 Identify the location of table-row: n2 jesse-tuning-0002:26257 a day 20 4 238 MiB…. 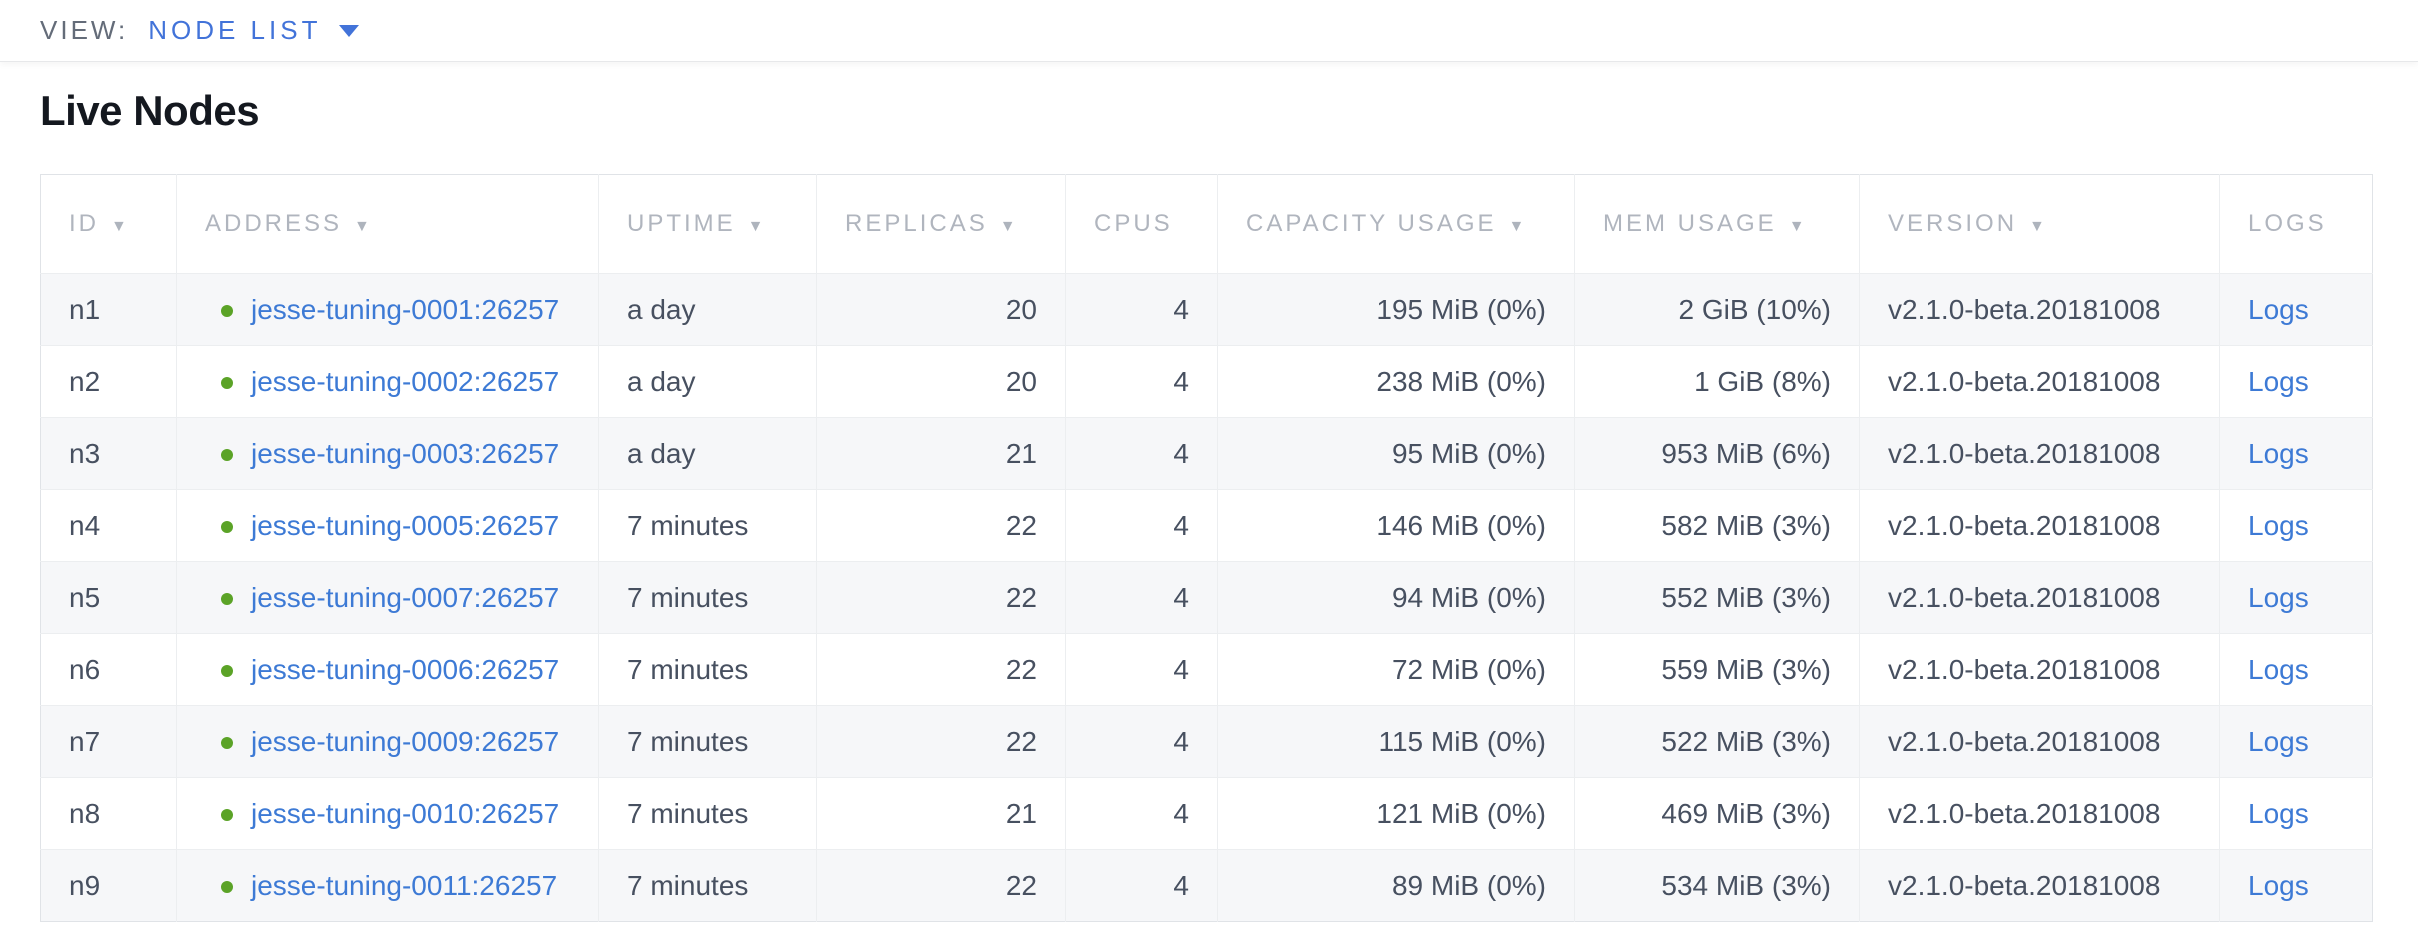
(1206, 381).